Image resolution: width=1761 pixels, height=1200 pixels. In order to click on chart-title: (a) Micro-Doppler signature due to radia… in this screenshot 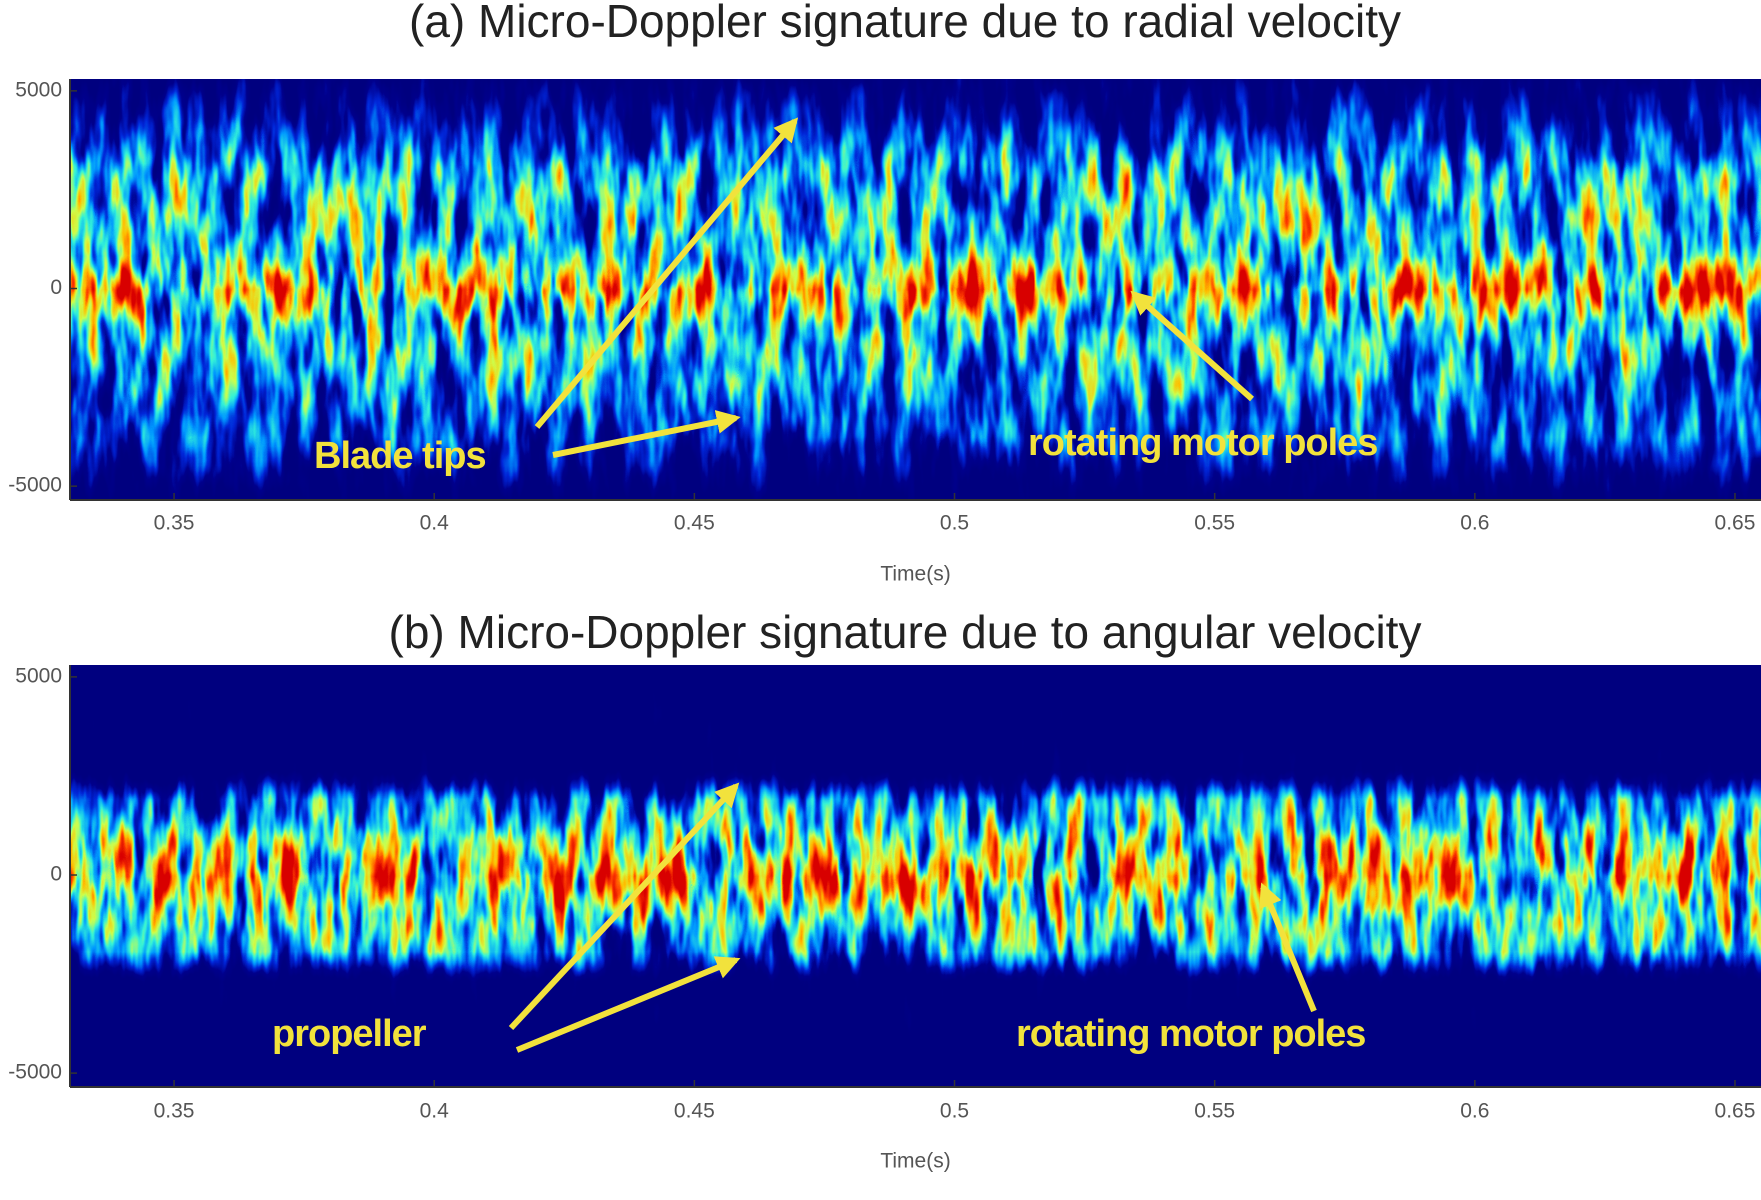, I will do `click(905, 23)`.